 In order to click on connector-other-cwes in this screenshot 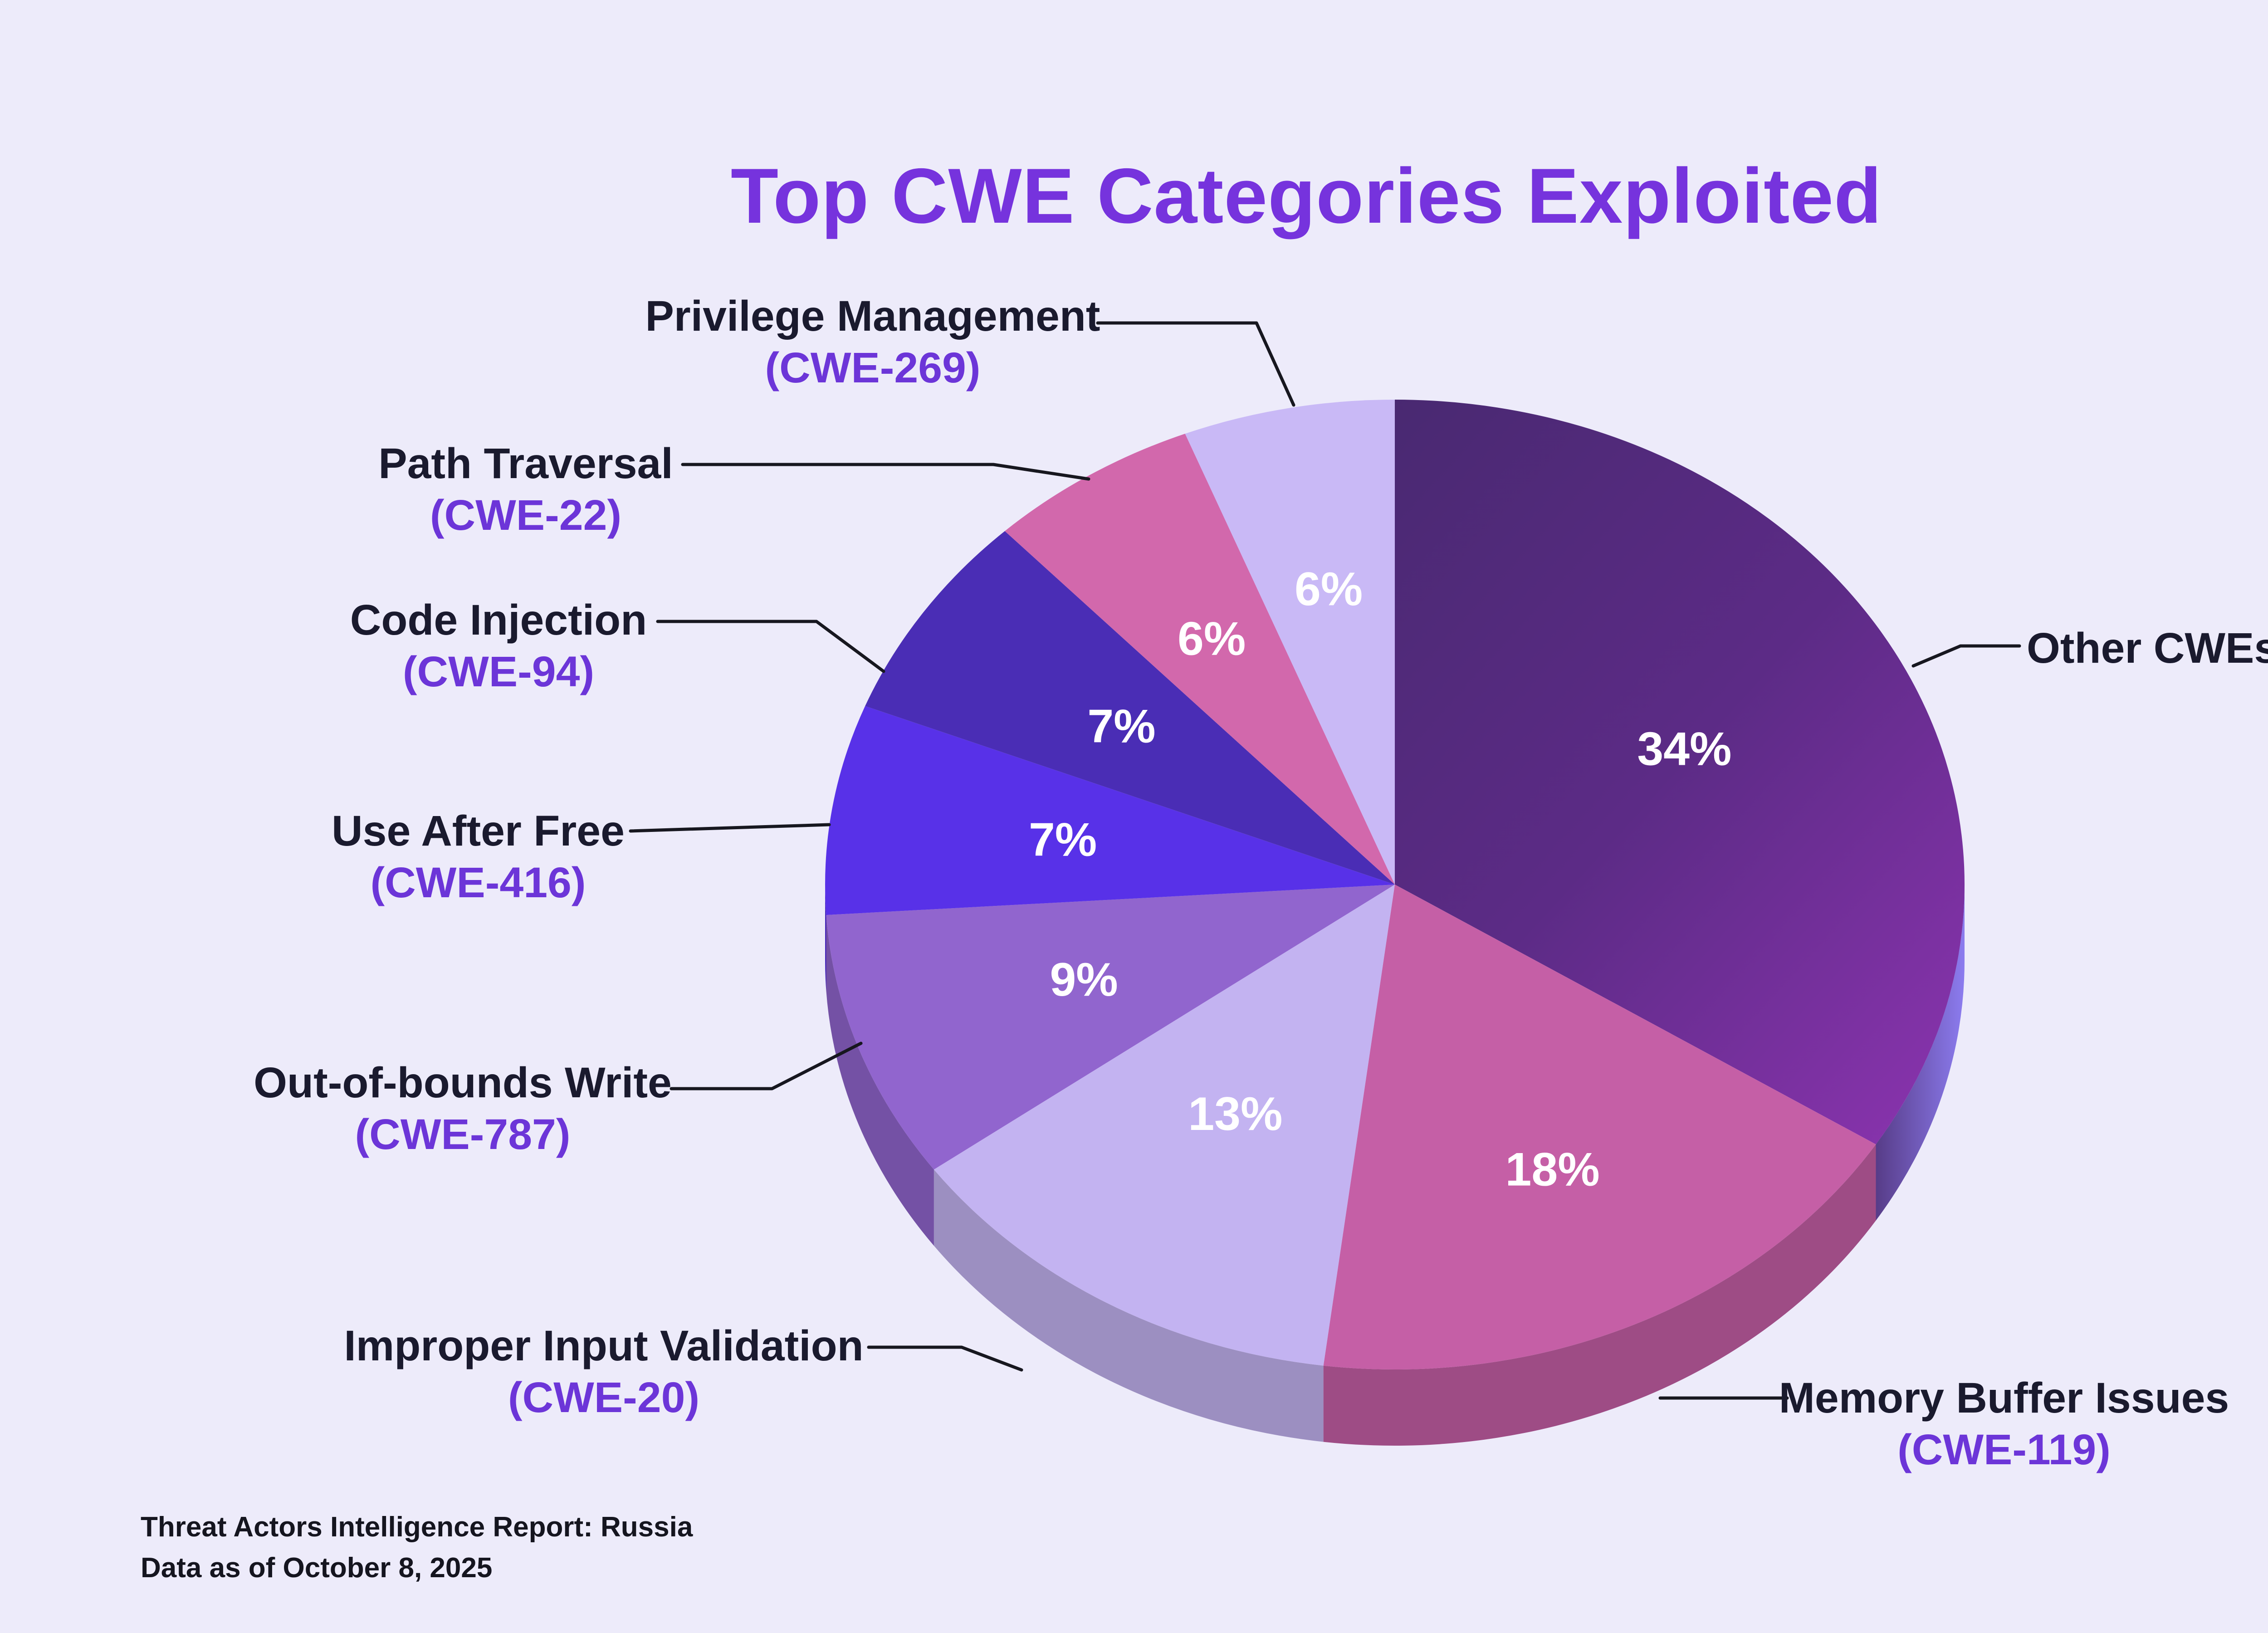, I will do `click(1966, 656)`.